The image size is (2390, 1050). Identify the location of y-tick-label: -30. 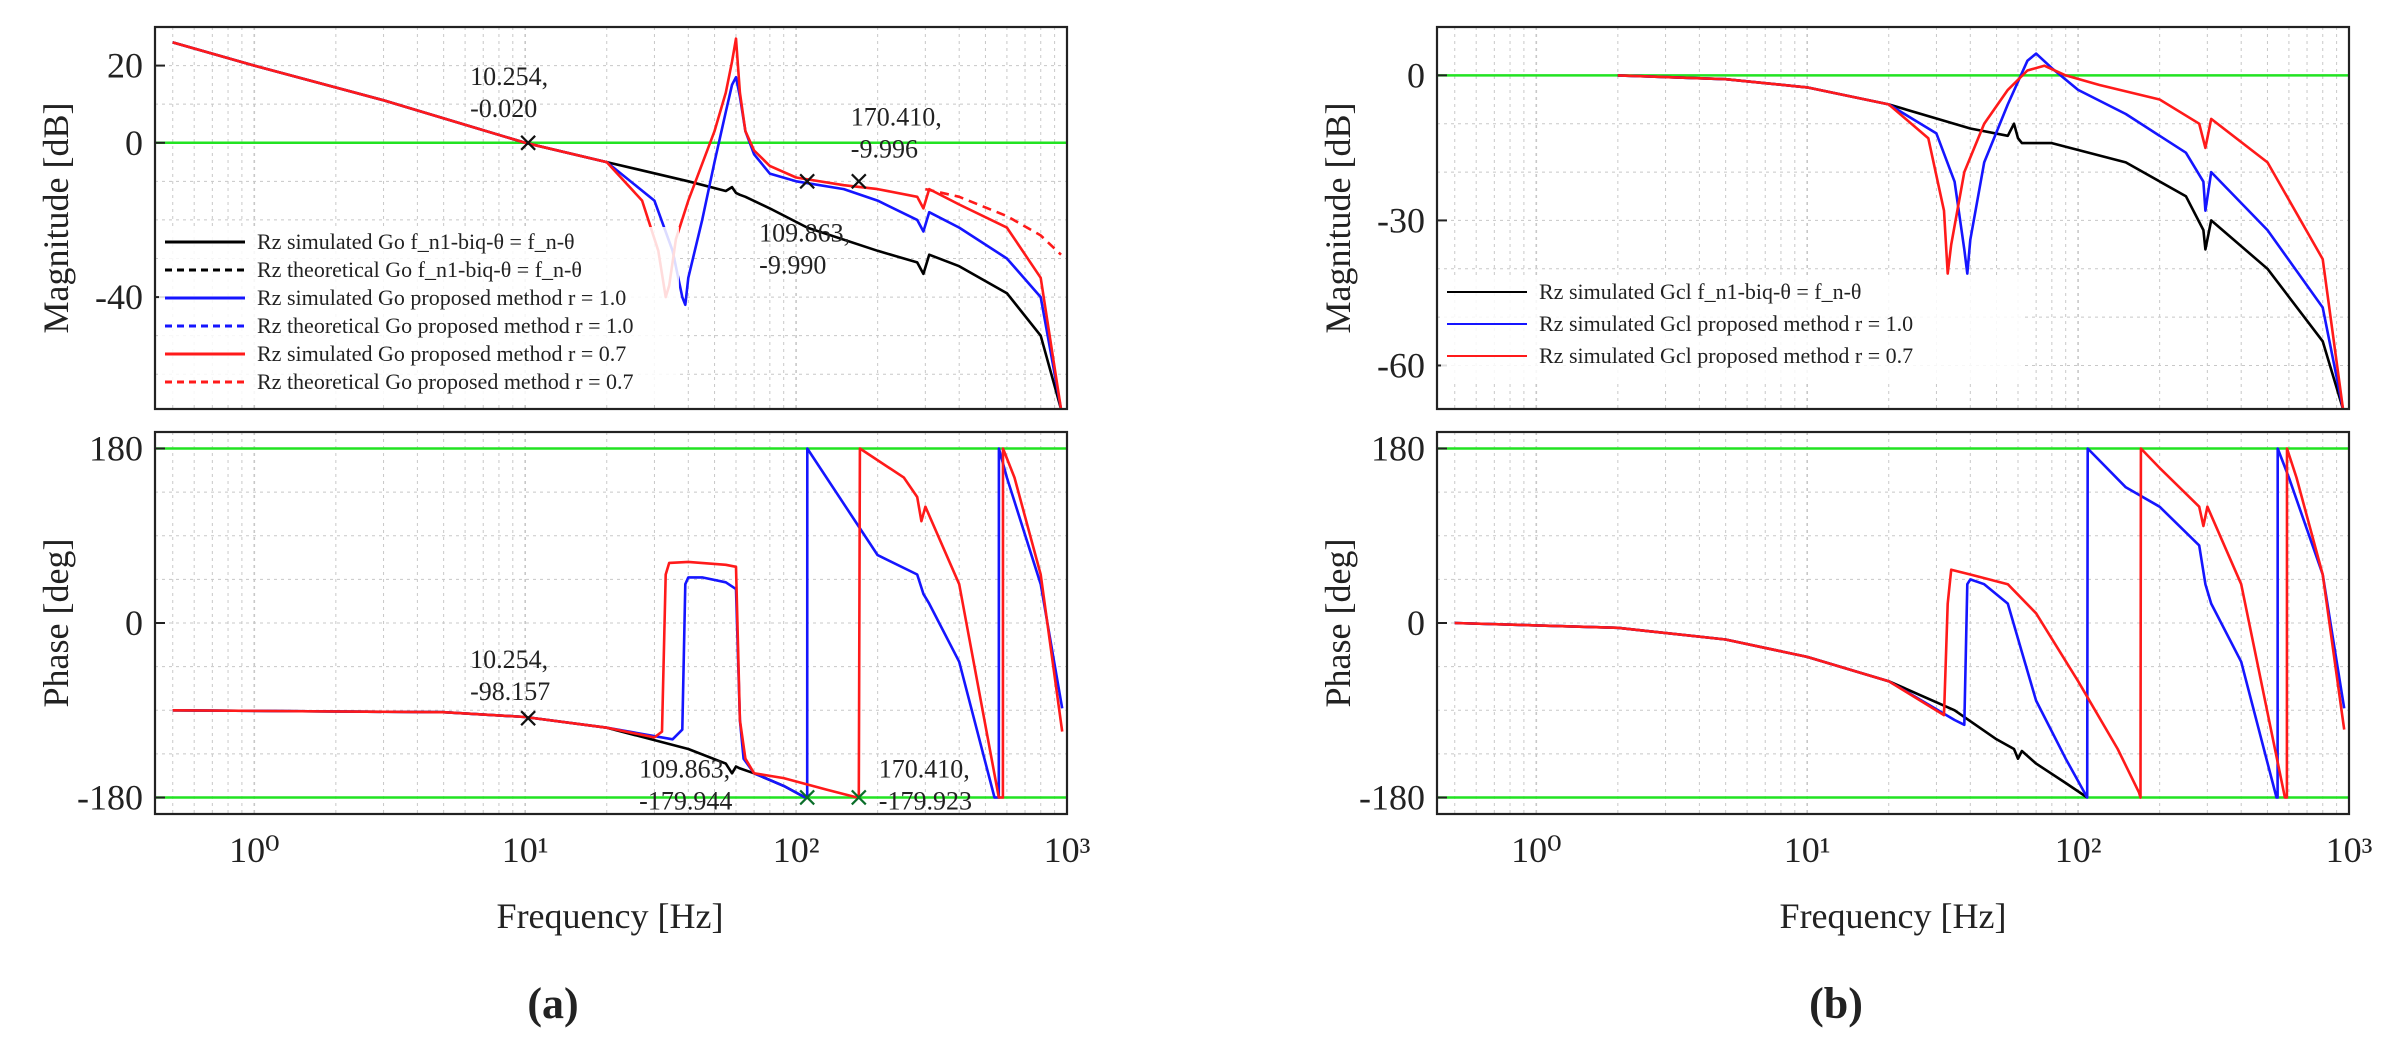
(1401, 220).